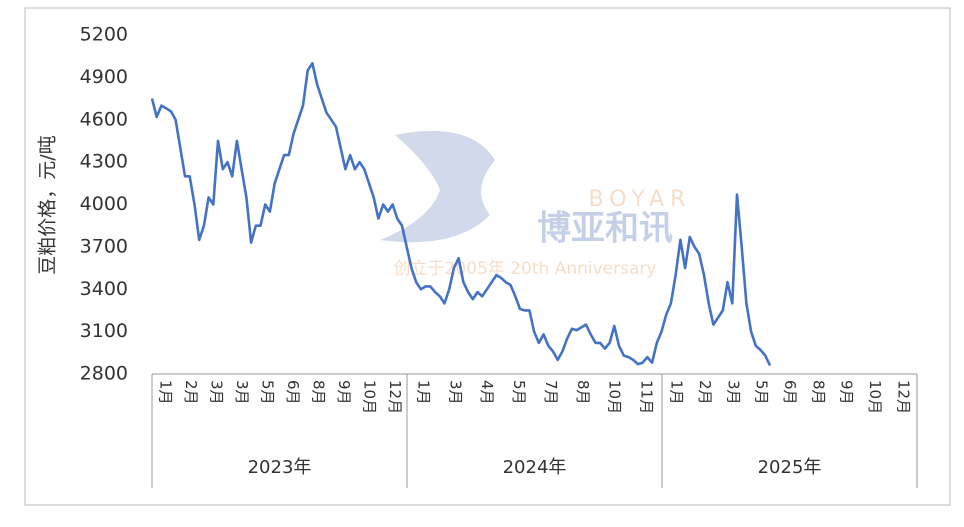 The image size is (964, 527). I want to click on y-tick-label: 4600, so click(104, 119).